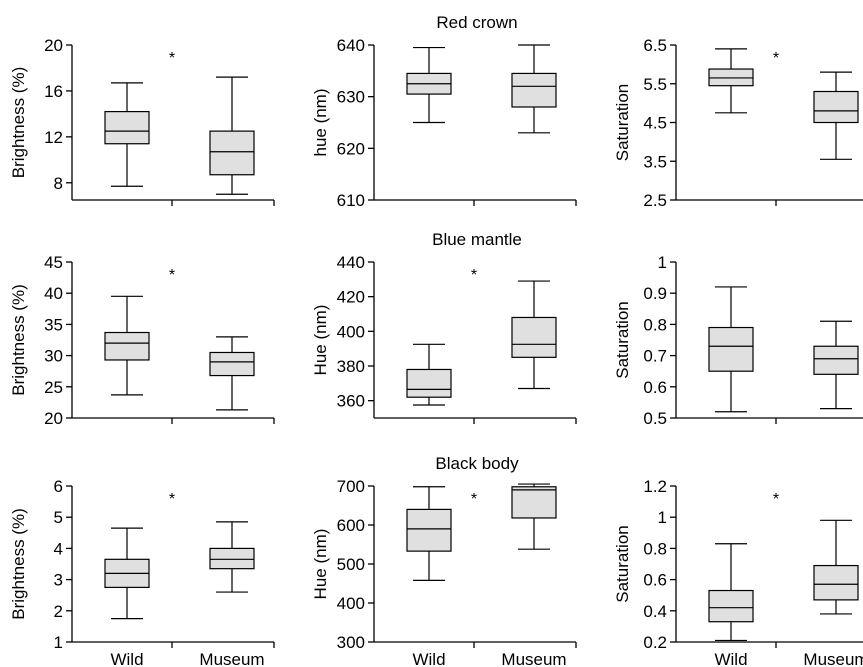  I want to click on row-title: Black body, so click(477, 463).